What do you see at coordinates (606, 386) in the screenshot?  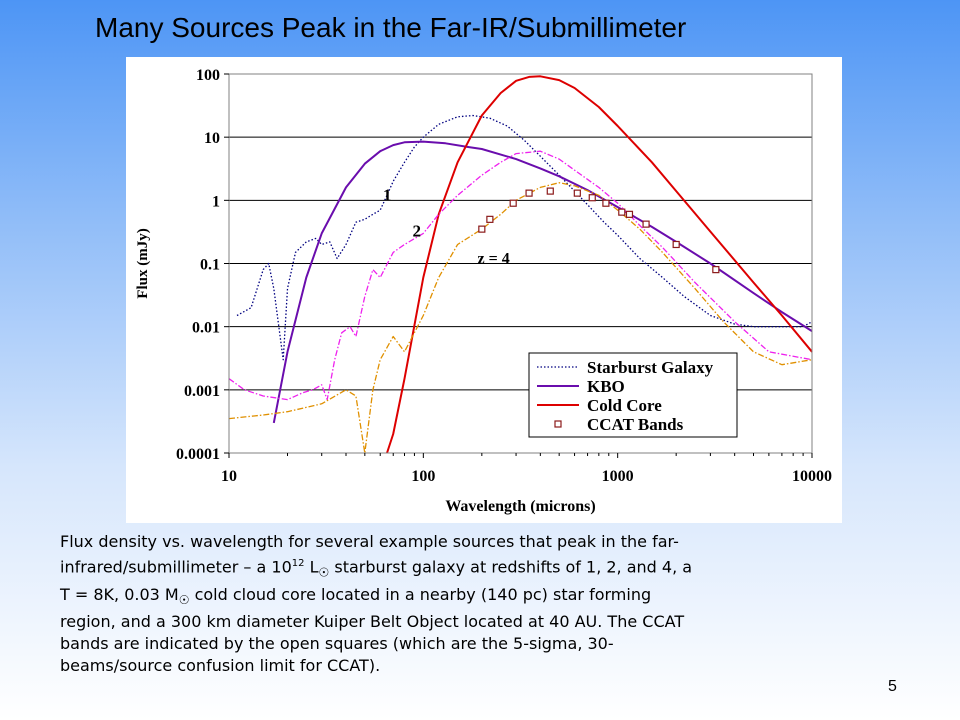 I see `legend-label-kbo: KBO` at bounding box center [606, 386].